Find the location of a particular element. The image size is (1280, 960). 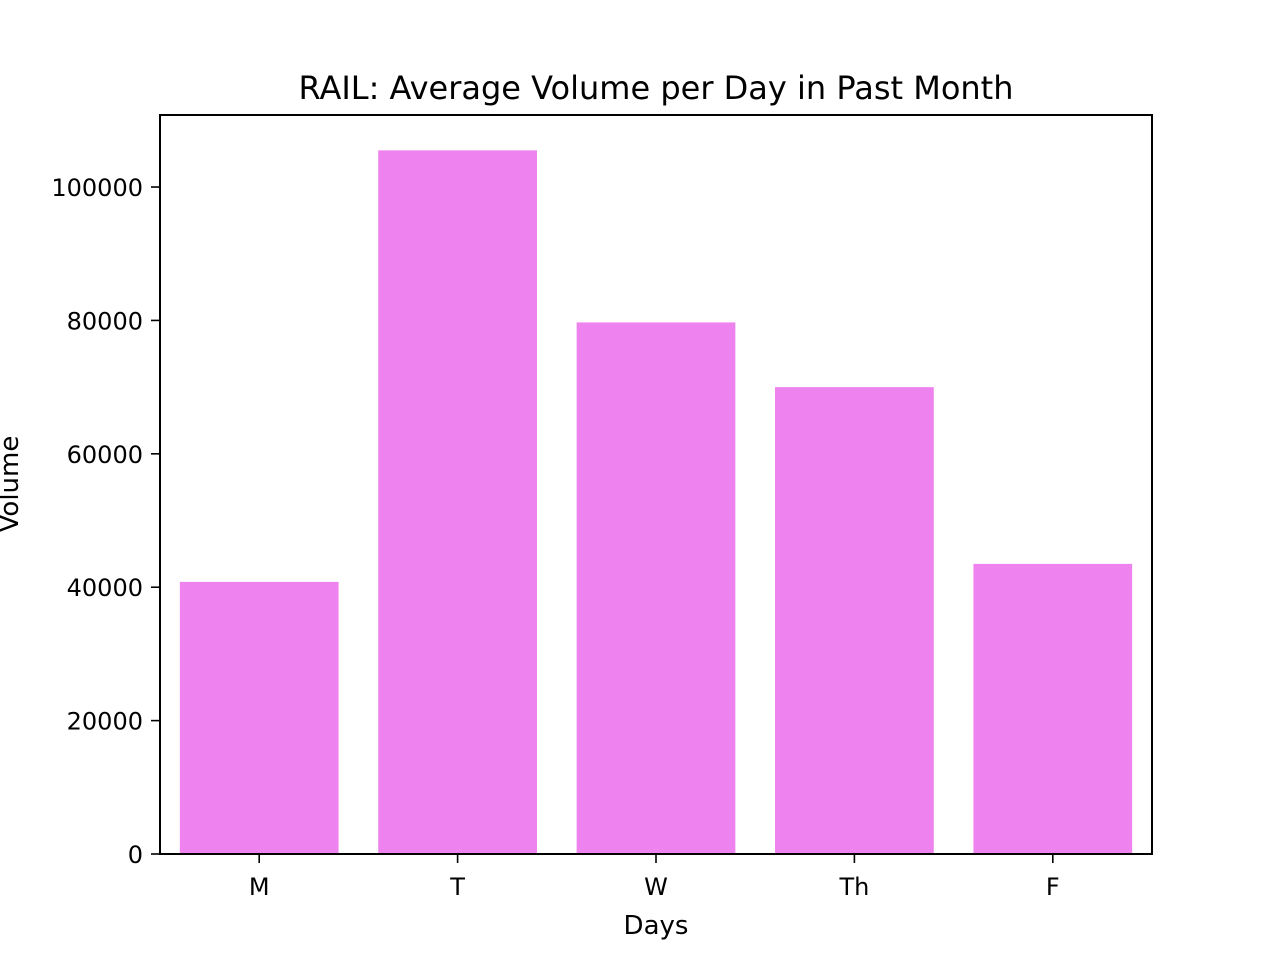

x-tick-label-w: W is located at coordinates (656, 887).